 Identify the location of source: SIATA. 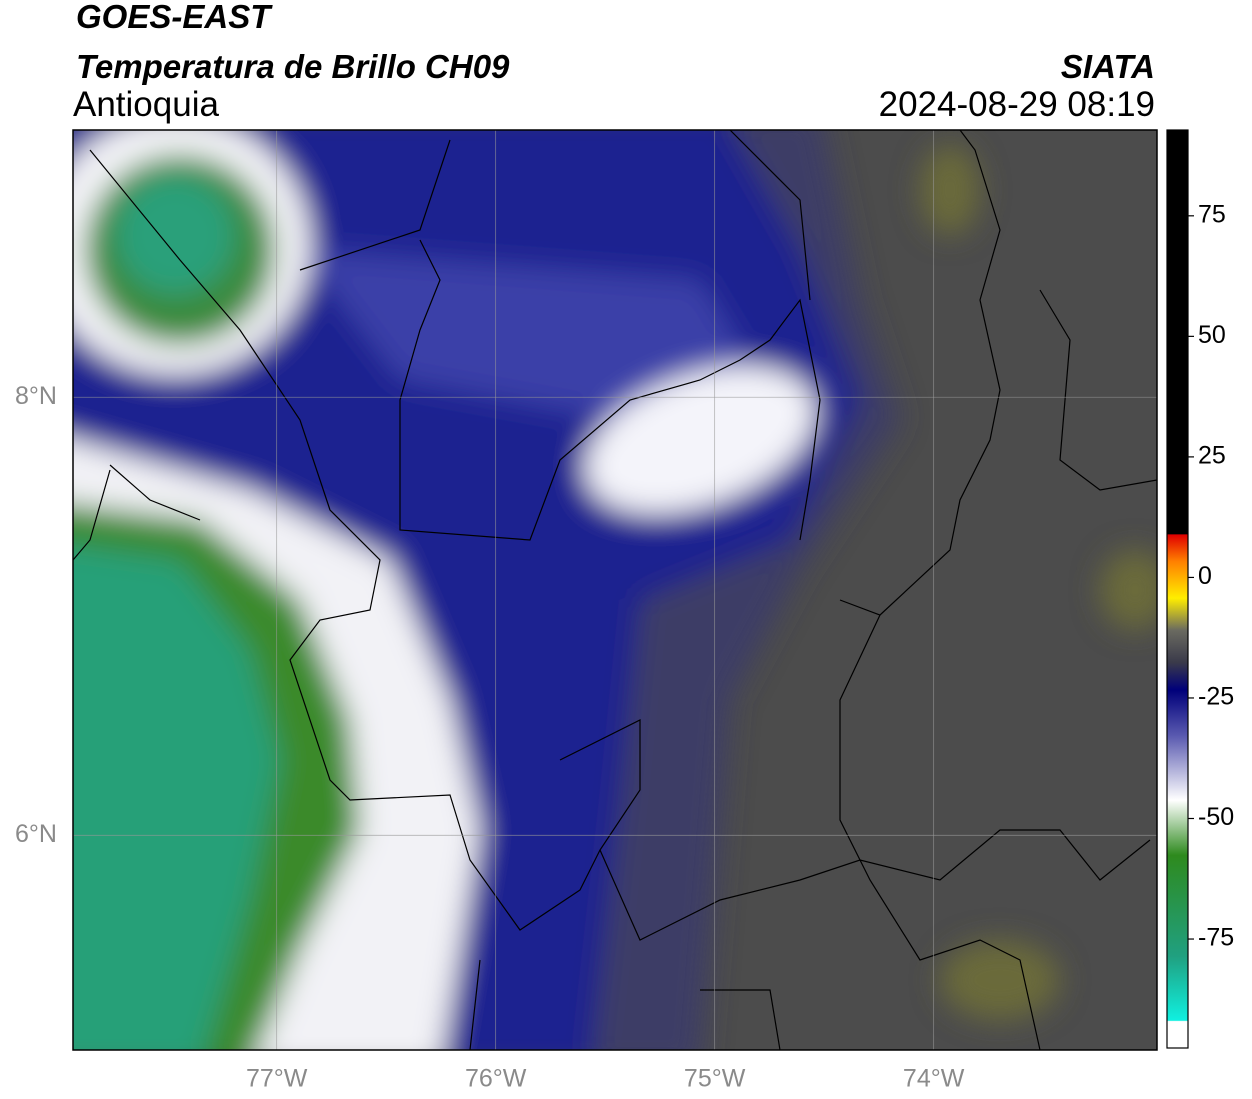
(1108, 66).